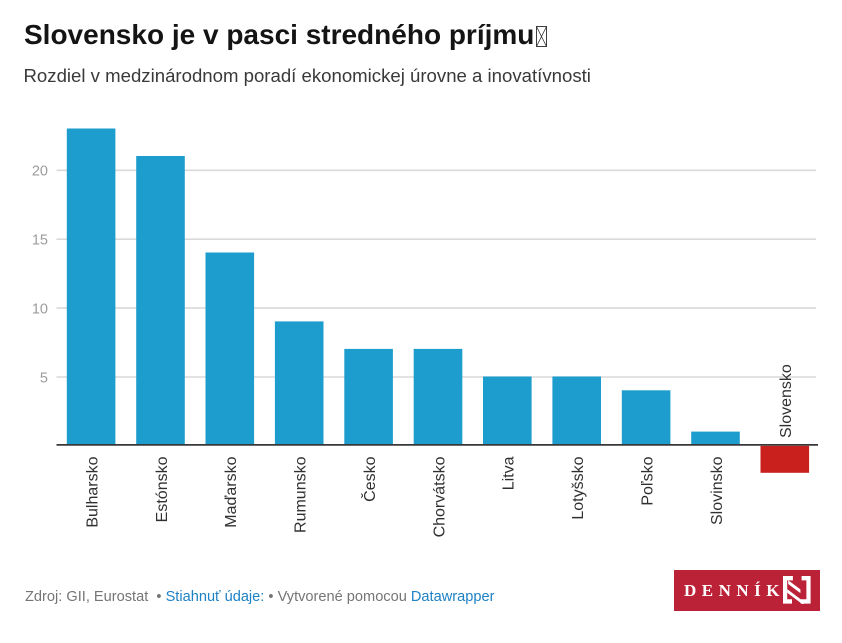 Image resolution: width=842 pixels, height=643 pixels. What do you see at coordinates (369, 478) in the screenshot?
I see `svg-text: Česko` at bounding box center [369, 478].